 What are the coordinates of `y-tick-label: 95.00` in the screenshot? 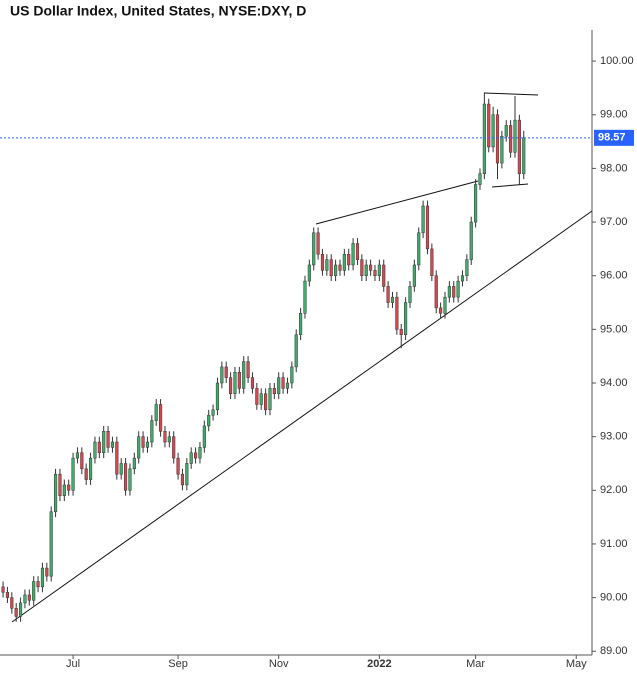 It's located at (614, 329).